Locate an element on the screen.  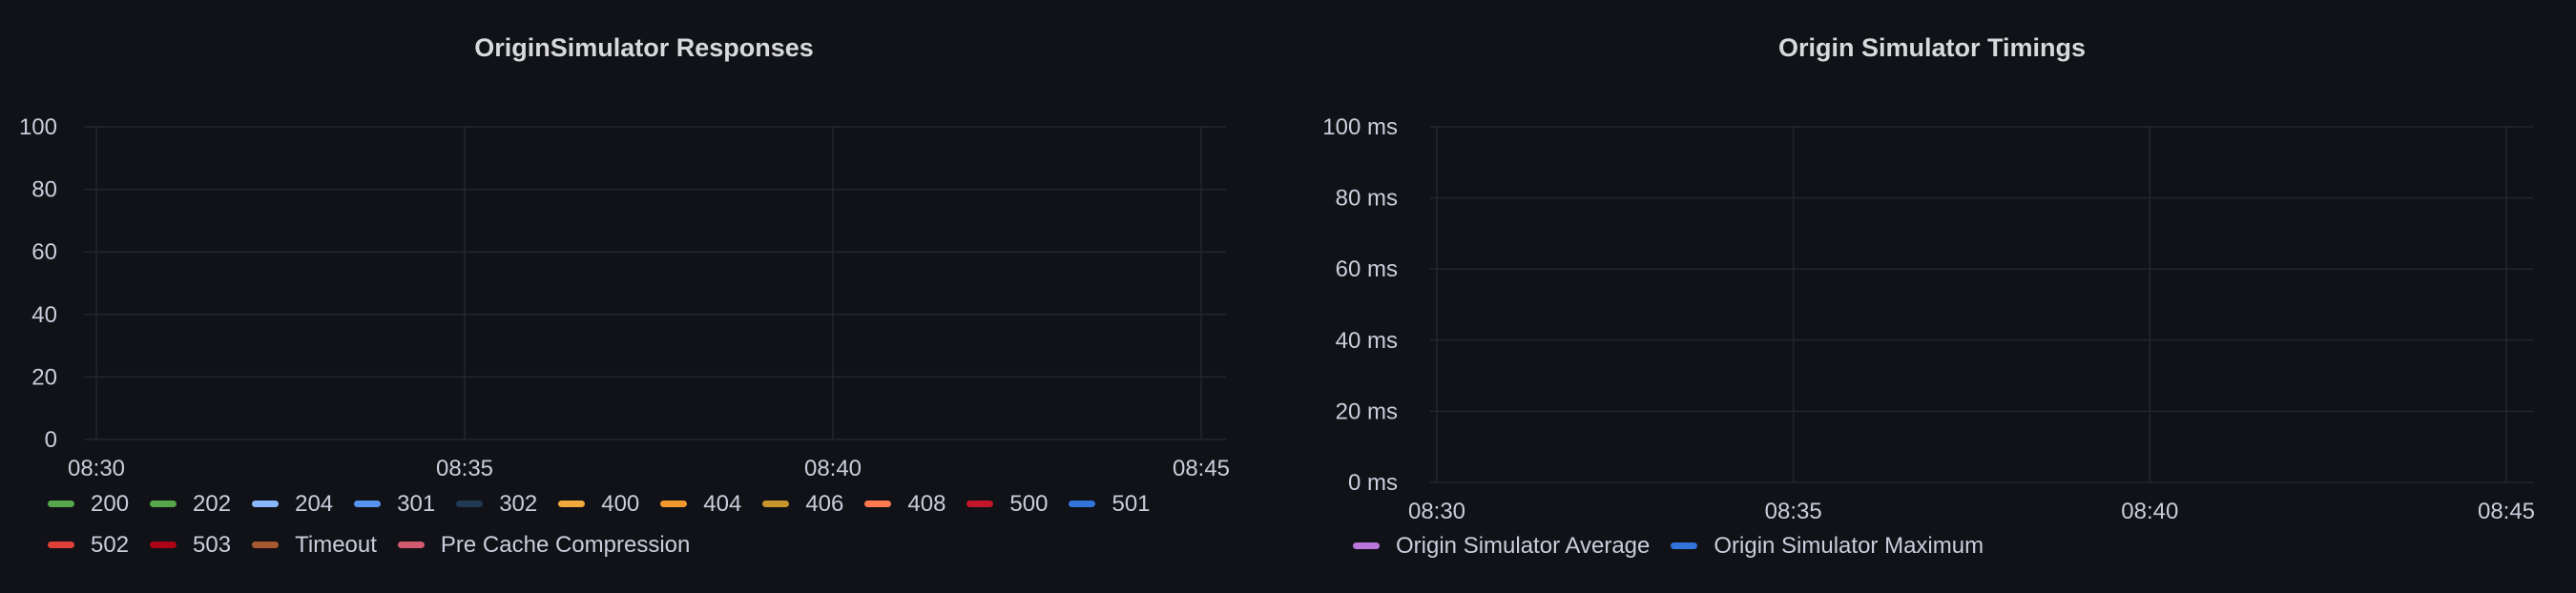
y-tick-label: 0 ms is located at coordinates (1373, 483).